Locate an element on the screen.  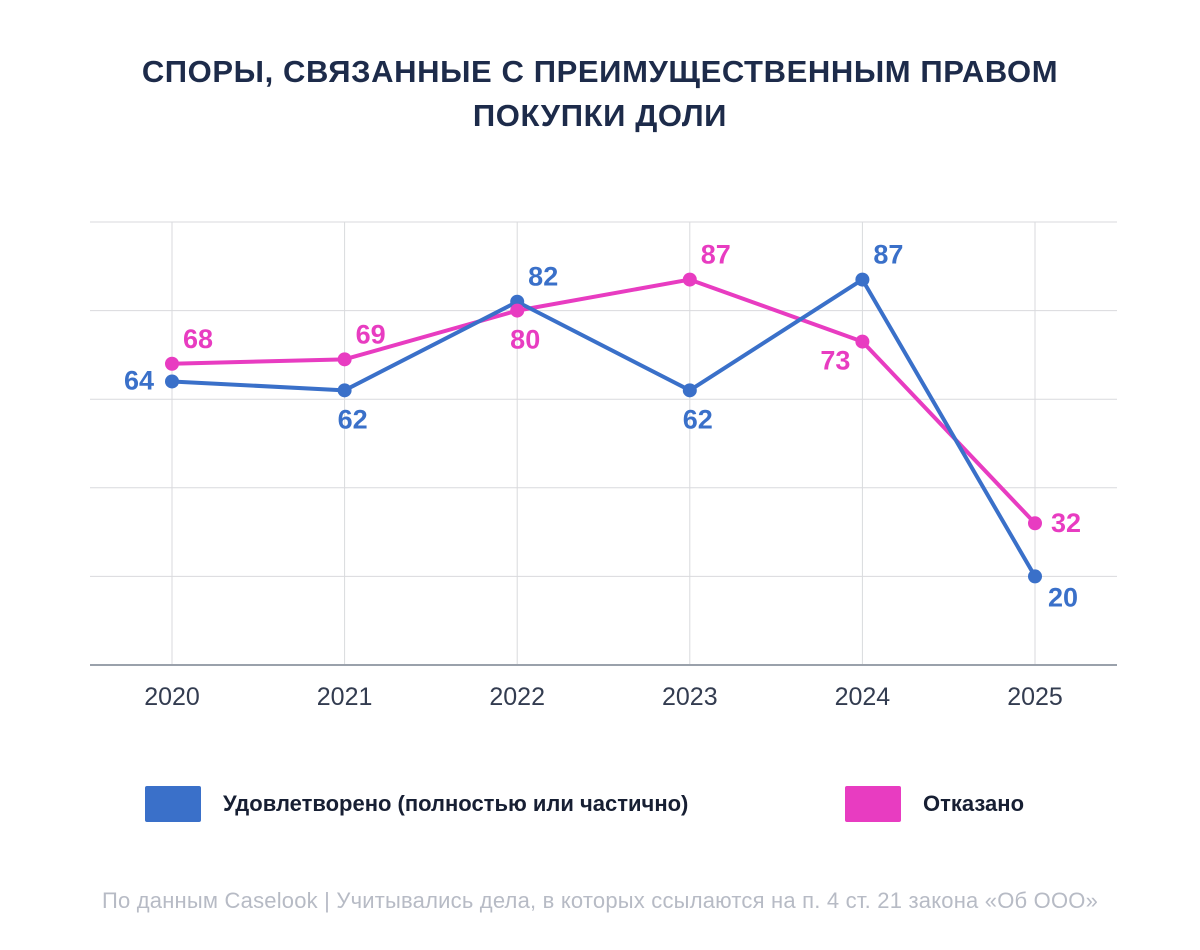
legend-item-satisfied: Удовлетворено (полностью или частично) is located at coordinates (416, 804).